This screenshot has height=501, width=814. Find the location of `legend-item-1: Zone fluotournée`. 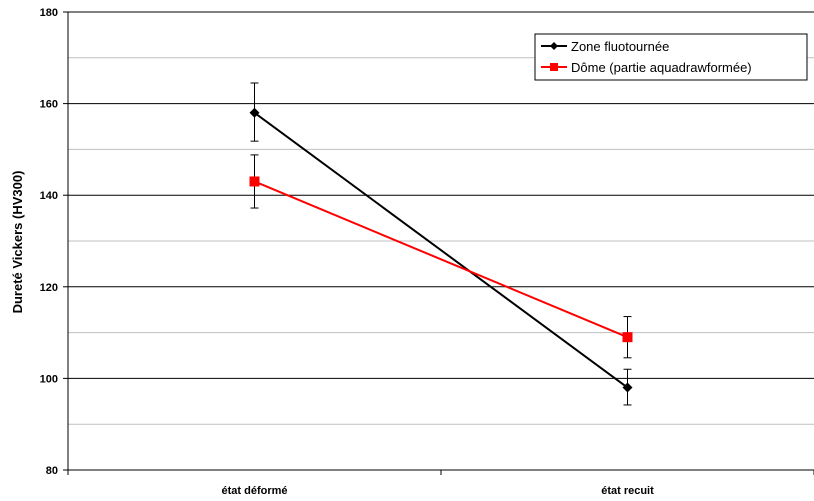

legend-item-1: Zone fluotournée is located at coordinates (605, 46).